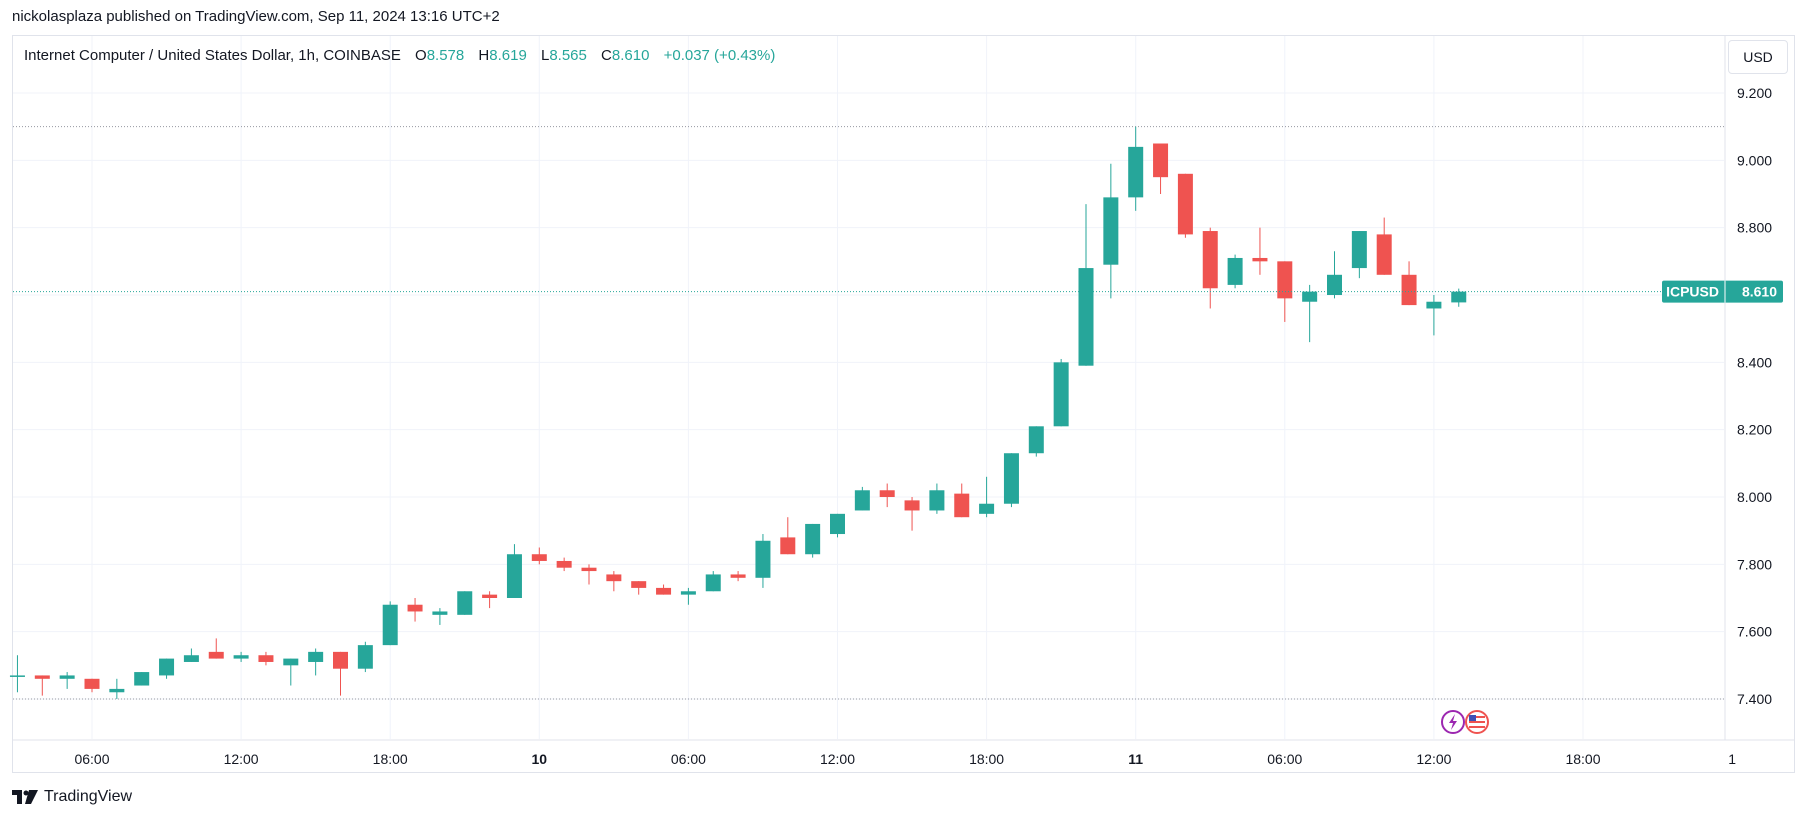  What do you see at coordinates (508, 55) in the screenshot?
I see `high-value: 8.619` at bounding box center [508, 55].